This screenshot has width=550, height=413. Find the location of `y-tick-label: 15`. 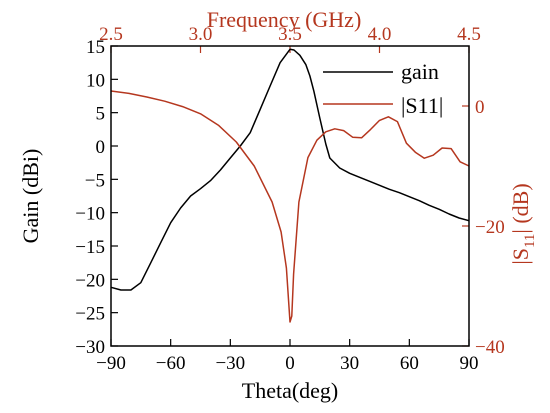

y-tick-label: 15 is located at coordinates (95, 47).